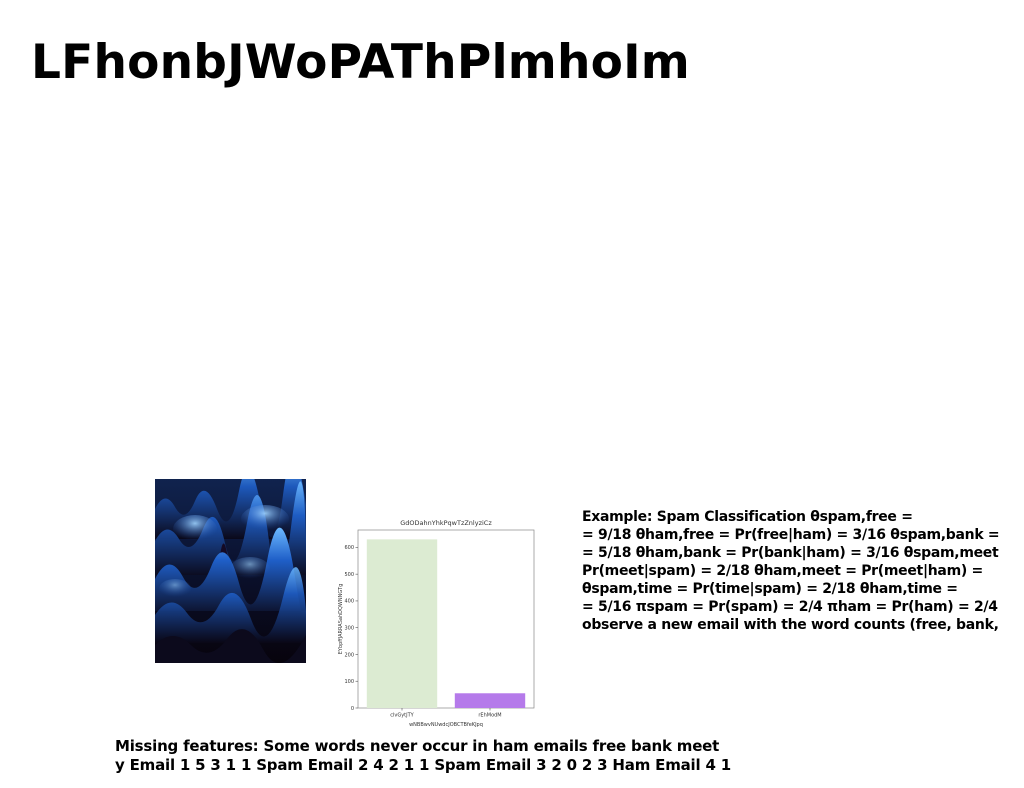 This screenshot has height=788, width=1024. Describe the element at coordinates (349, 548) in the screenshot. I see `y-tick-label: 600` at that location.